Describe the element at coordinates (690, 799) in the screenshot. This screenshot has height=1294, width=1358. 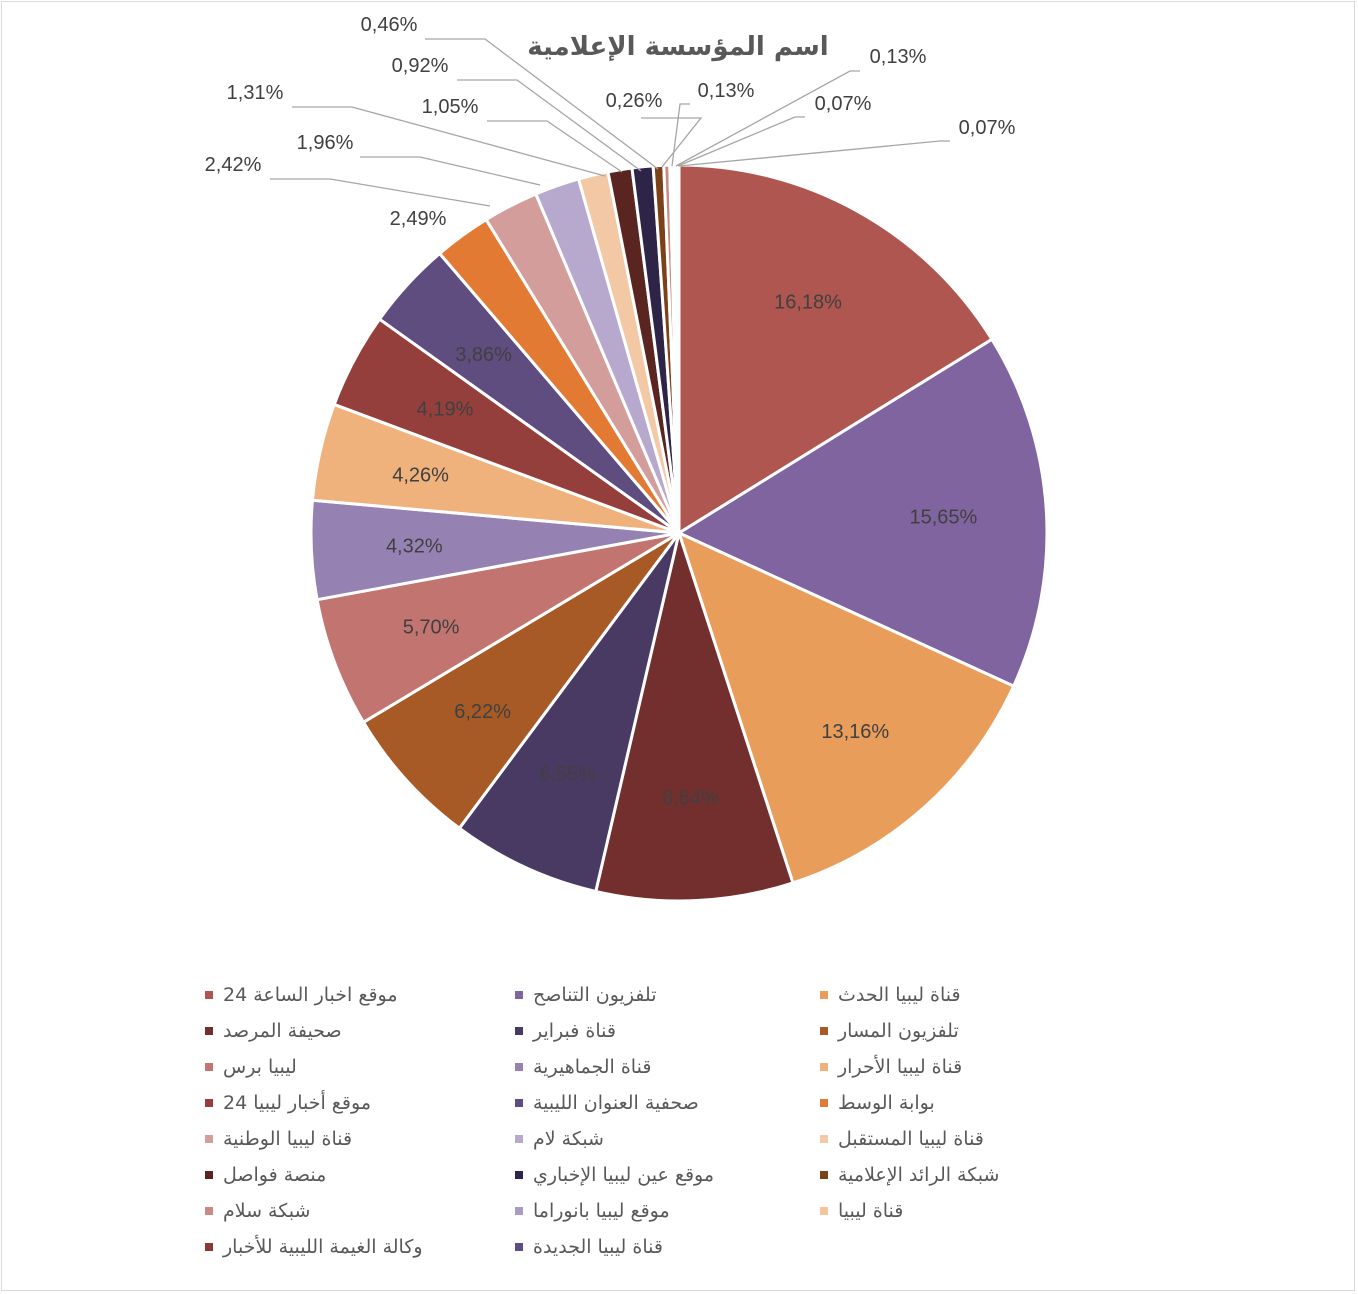
I see `slice-data-label: 8,64%` at that location.